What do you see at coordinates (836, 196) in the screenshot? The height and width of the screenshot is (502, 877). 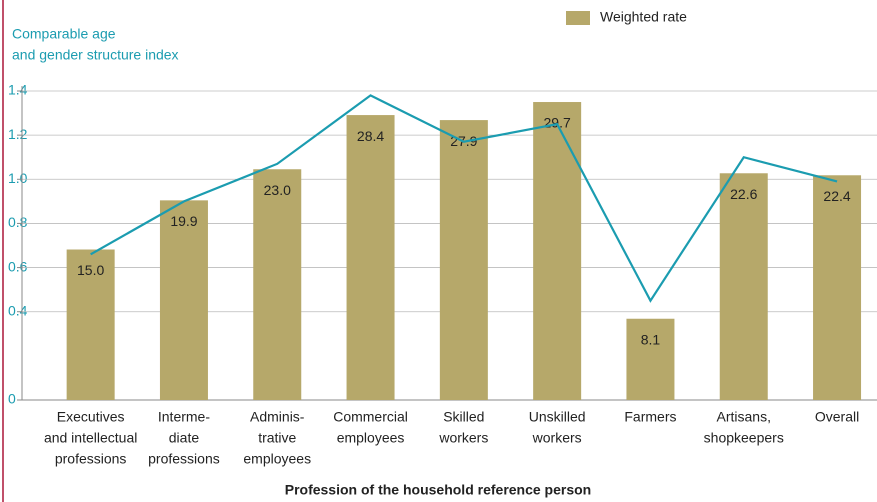 I see `data-label: 22.4` at bounding box center [836, 196].